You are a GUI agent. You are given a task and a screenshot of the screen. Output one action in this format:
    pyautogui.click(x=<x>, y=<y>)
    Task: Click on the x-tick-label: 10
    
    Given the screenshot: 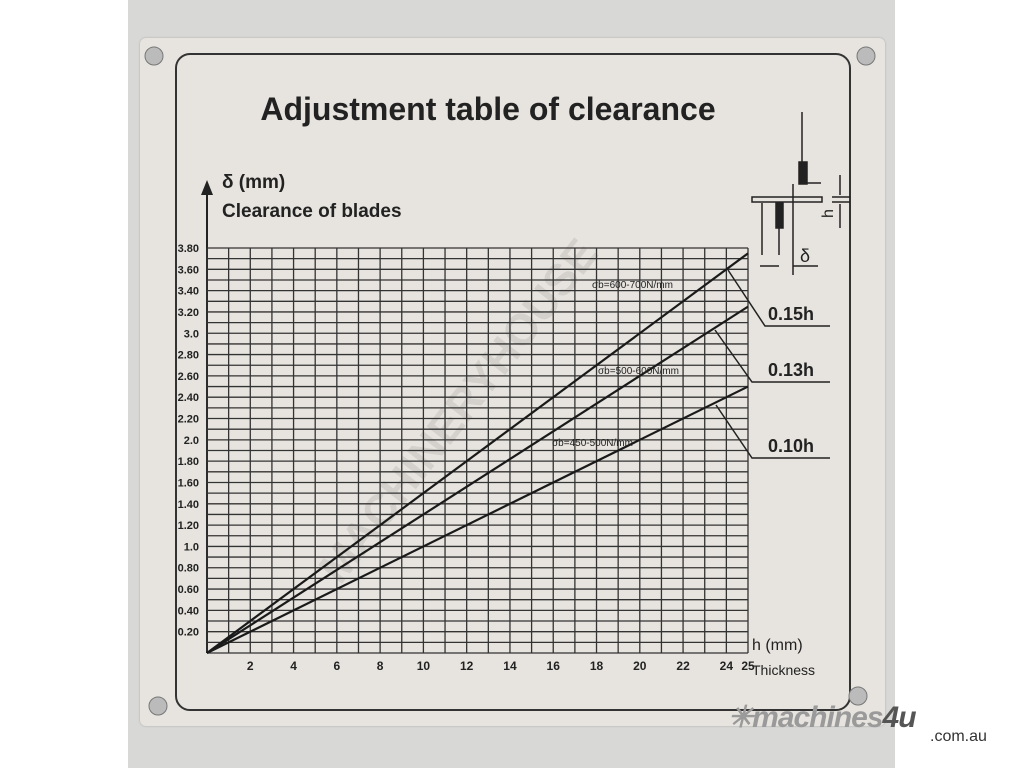 What is the action you would take?
    pyautogui.click(x=424, y=666)
    